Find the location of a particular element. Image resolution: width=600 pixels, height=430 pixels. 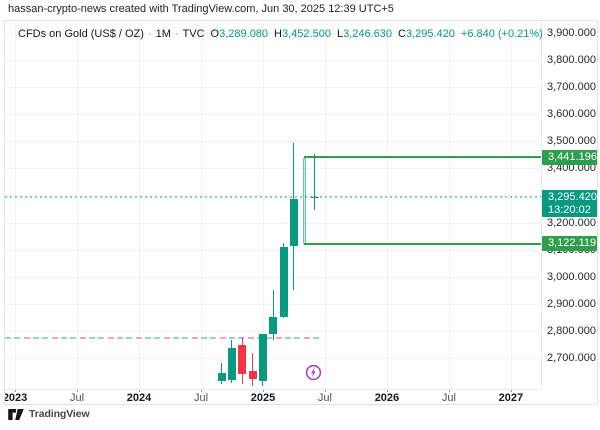

current-price-countdown: 13:20:02 is located at coordinates (569, 209).